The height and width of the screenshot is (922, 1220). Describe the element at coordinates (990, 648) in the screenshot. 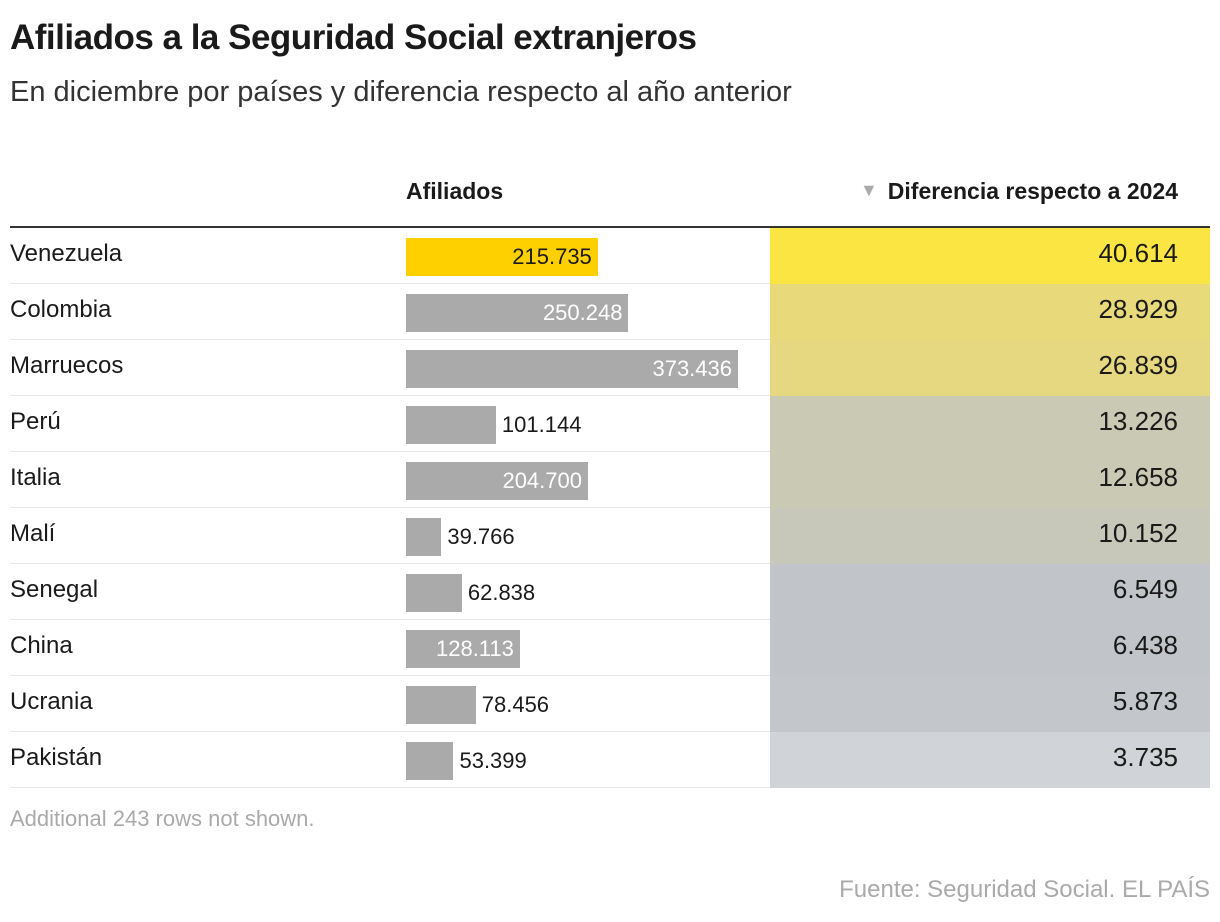

I see `diferencia-cell: 6.438` at that location.